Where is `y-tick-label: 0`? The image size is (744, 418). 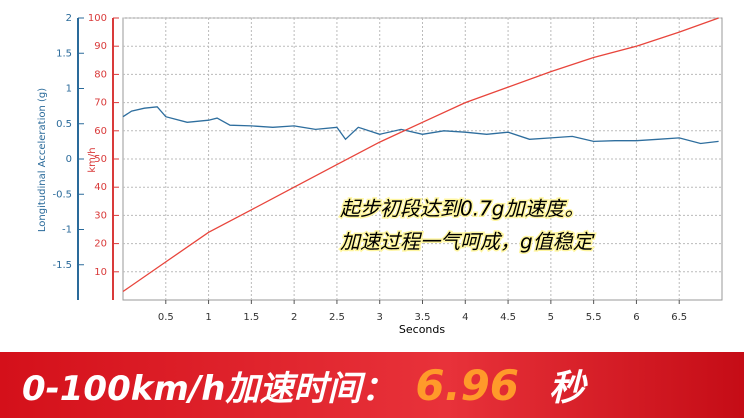
y-tick-label: 0 is located at coordinates (69, 159).